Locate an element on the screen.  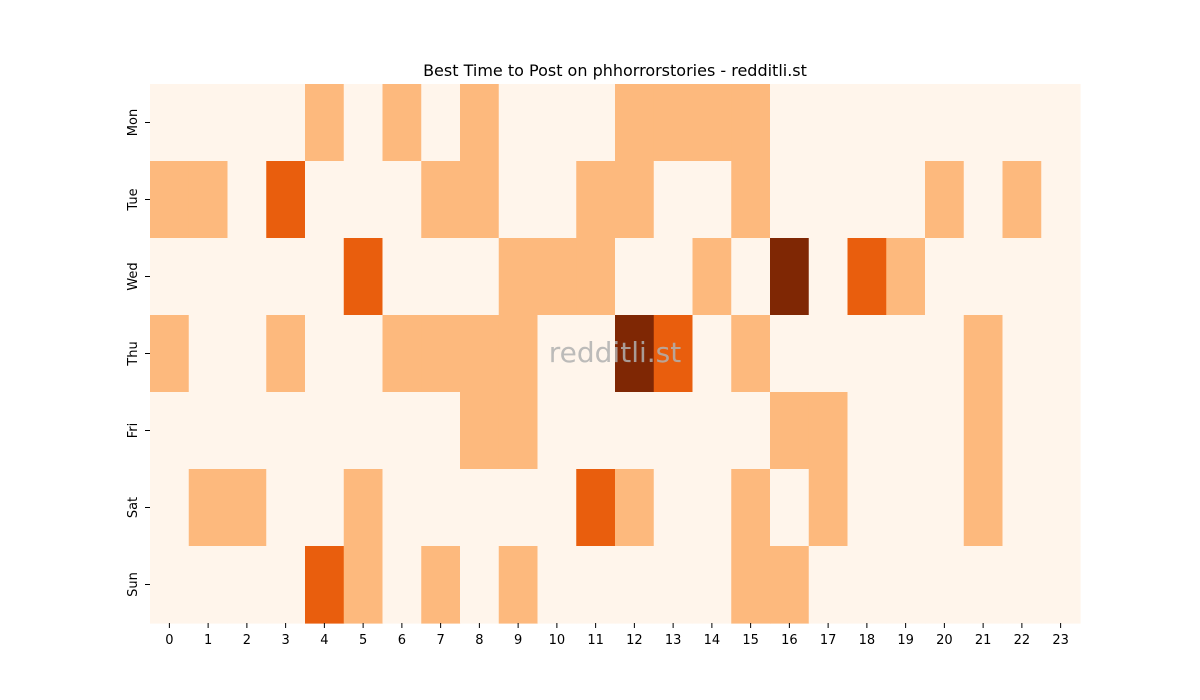
x-tick-label: 3 is located at coordinates (285, 640).